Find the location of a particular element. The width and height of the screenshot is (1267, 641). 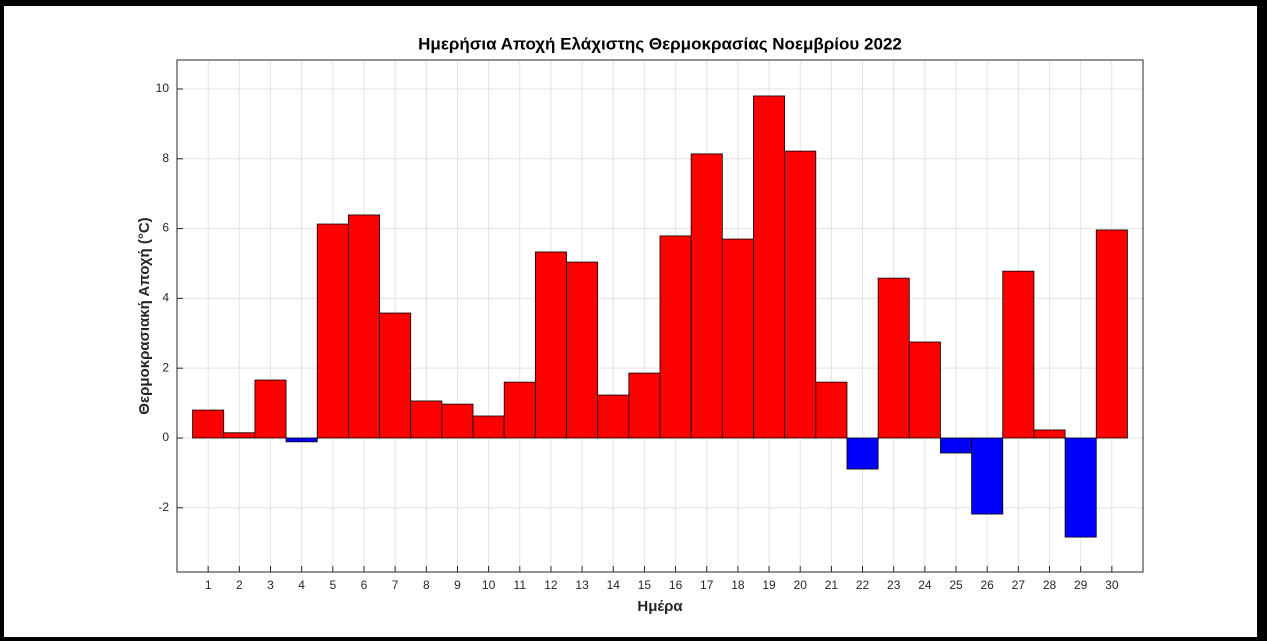

x-tick-label: 8 is located at coordinates (426, 585).